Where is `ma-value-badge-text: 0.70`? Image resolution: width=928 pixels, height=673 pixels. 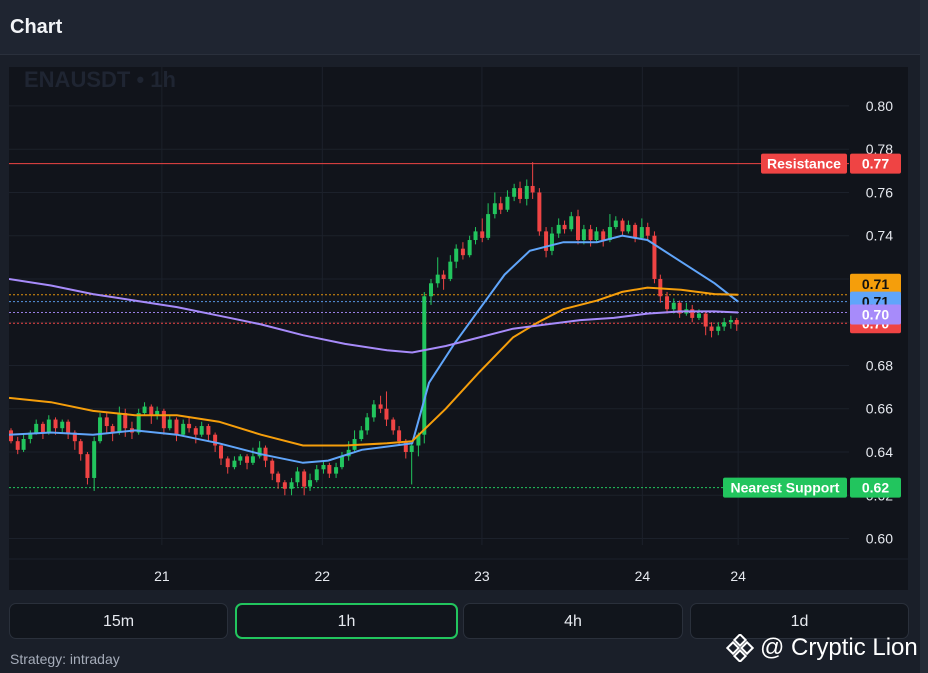 ma-value-badge-text: 0.70 is located at coordinates (875, 314).